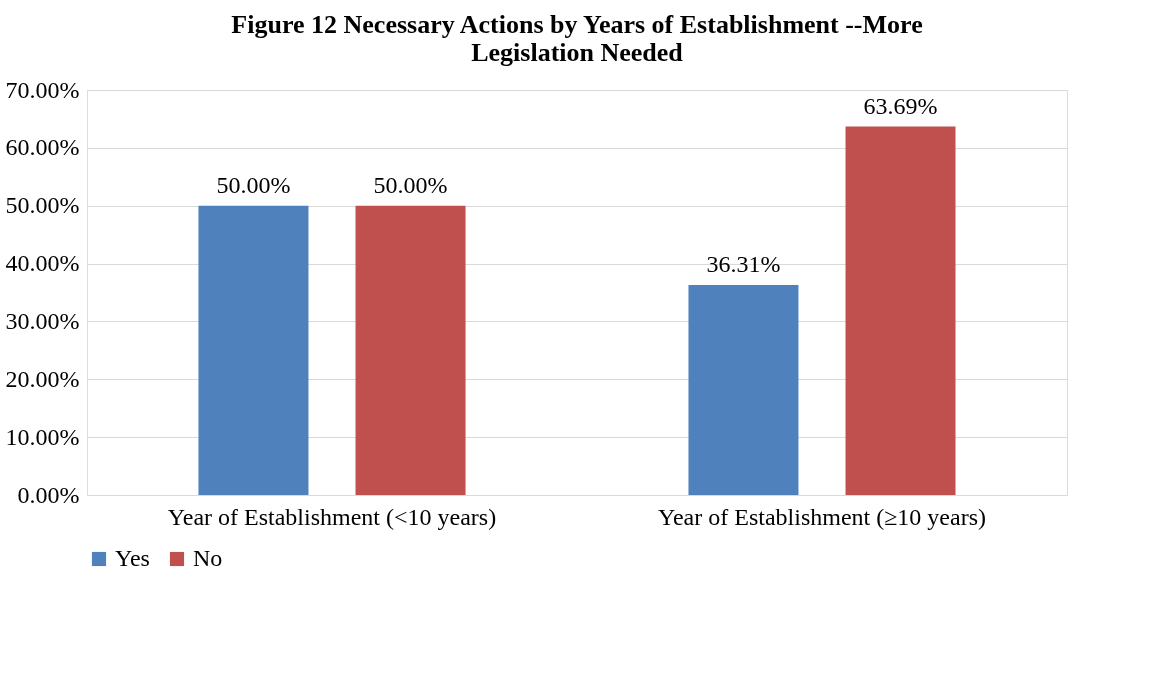  What do you see at coordinates (42, 147) in the screenshot?
I see `y-tick-label: 60.00%` at bounding box center [42, 147].